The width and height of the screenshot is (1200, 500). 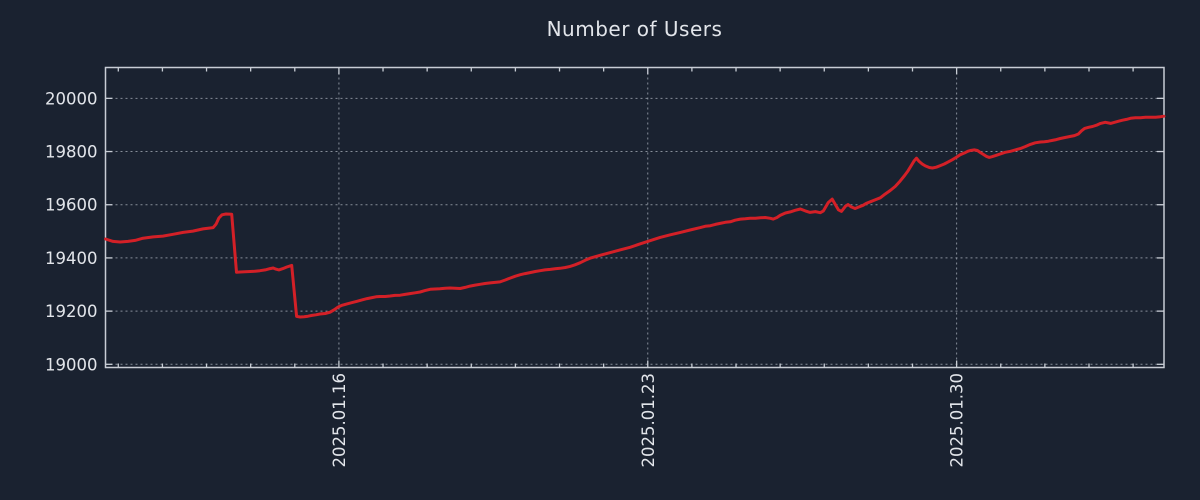 What do you see at coordinates (339, 420) in the screenshot?
I see `x-tick-label: 2025.01.16` at bounding box center [339, 420].